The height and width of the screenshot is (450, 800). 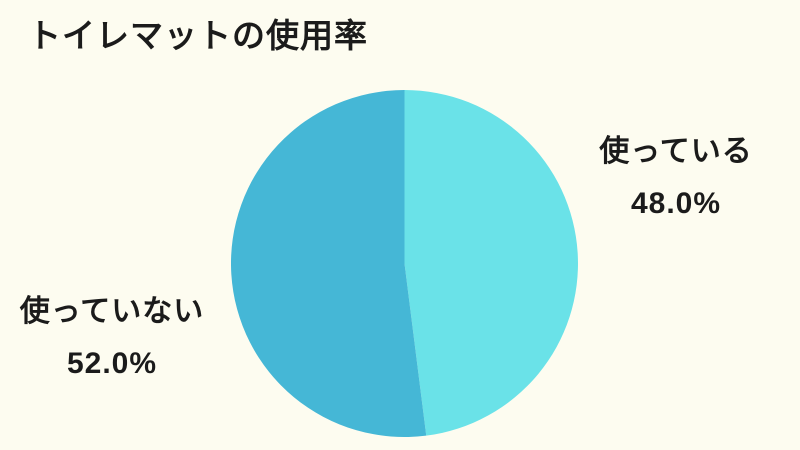 What do you see at coordinates (198, 35) in the screenshot?
I see `chart-title: トイレマットの使用率` at bounding box center [198, 35].